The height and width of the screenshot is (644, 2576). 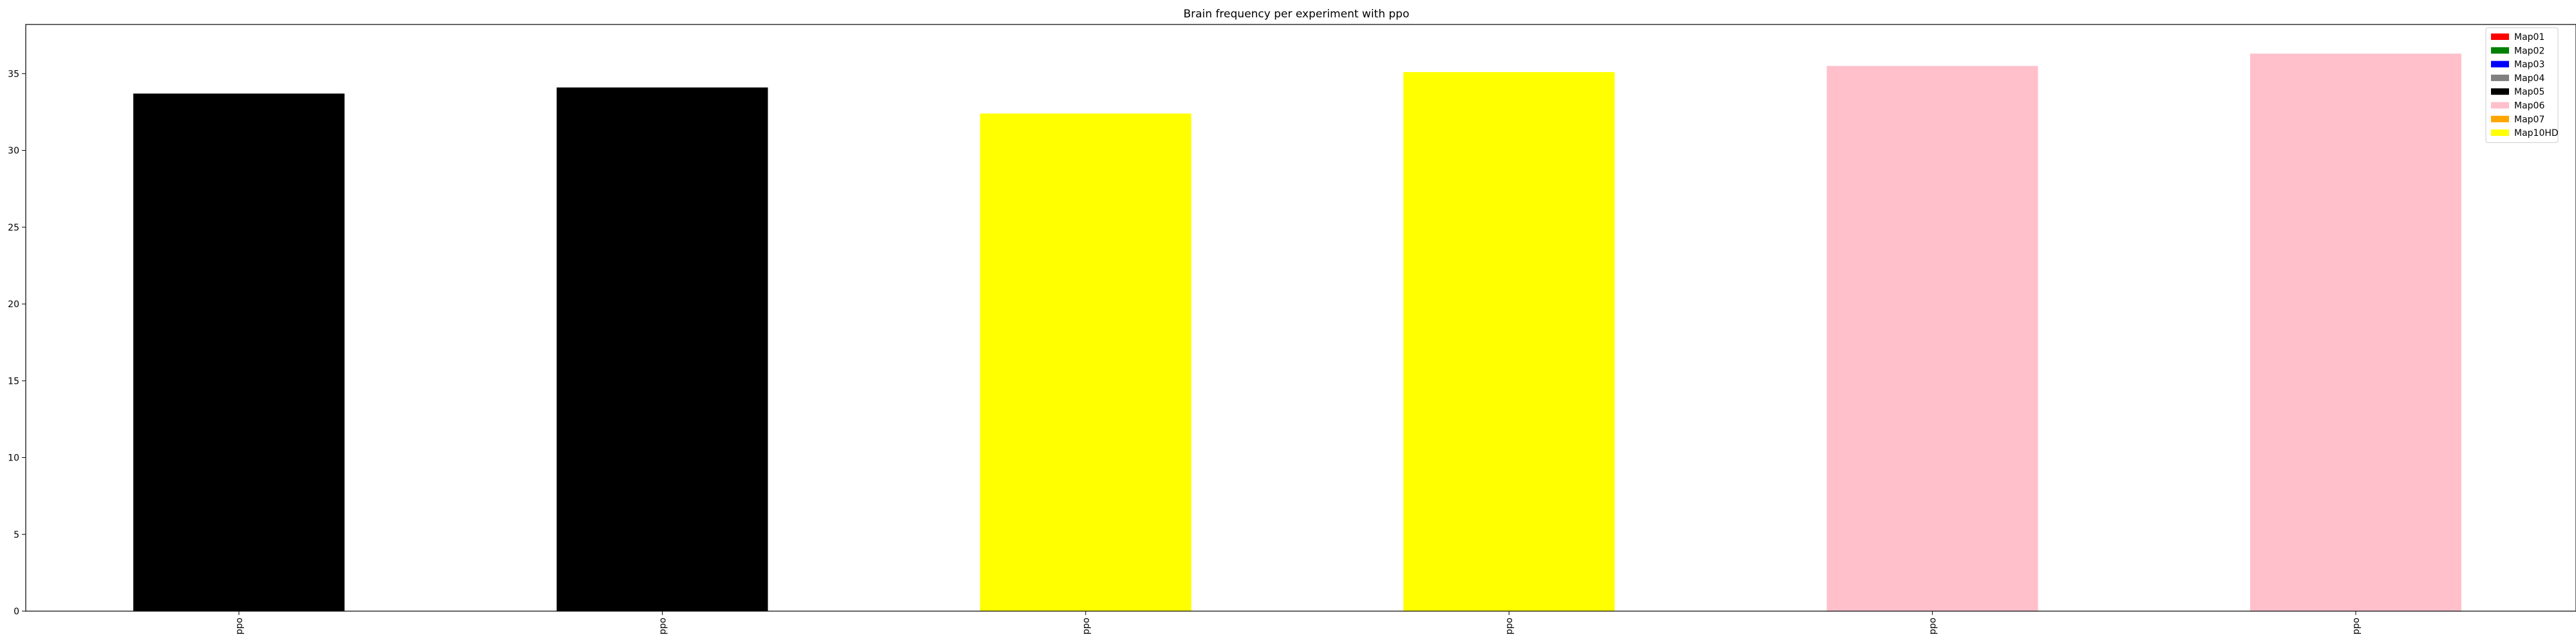 I want to click on y-tick-label: 20, so click(x=13, y=304).